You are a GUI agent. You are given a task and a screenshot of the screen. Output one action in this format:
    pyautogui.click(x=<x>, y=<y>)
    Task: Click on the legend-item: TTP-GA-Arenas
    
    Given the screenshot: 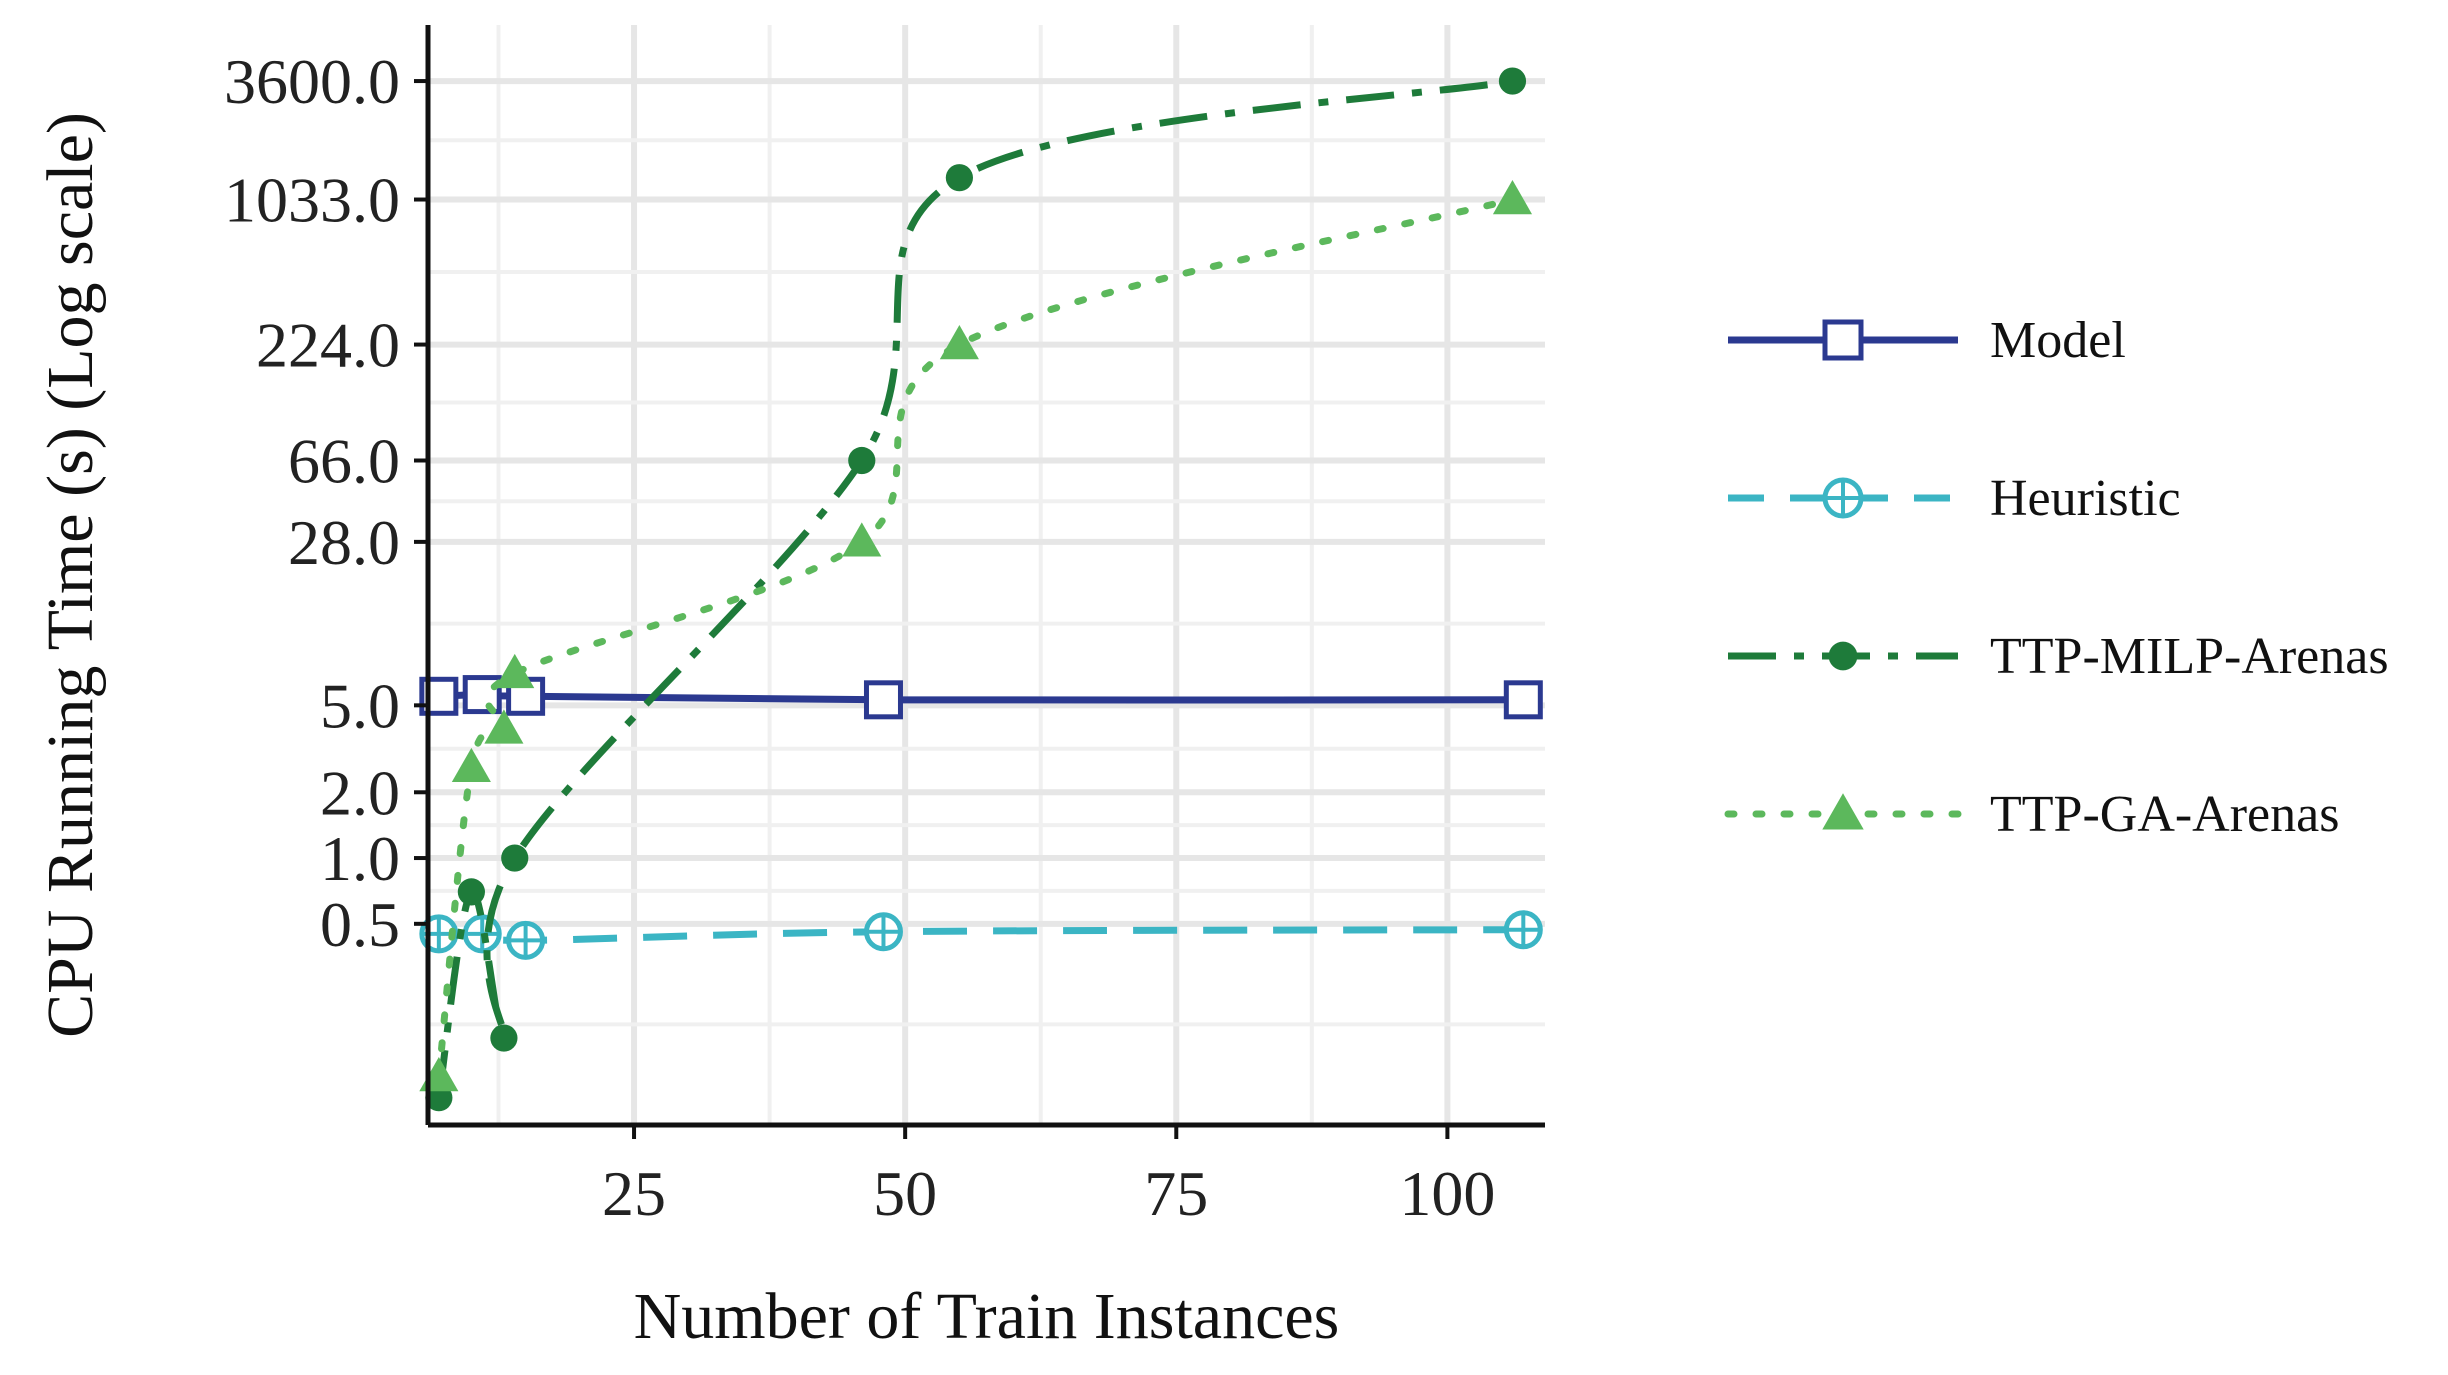 What is the action you would take?
    pyautogui.click(x=2031, y=814)
    